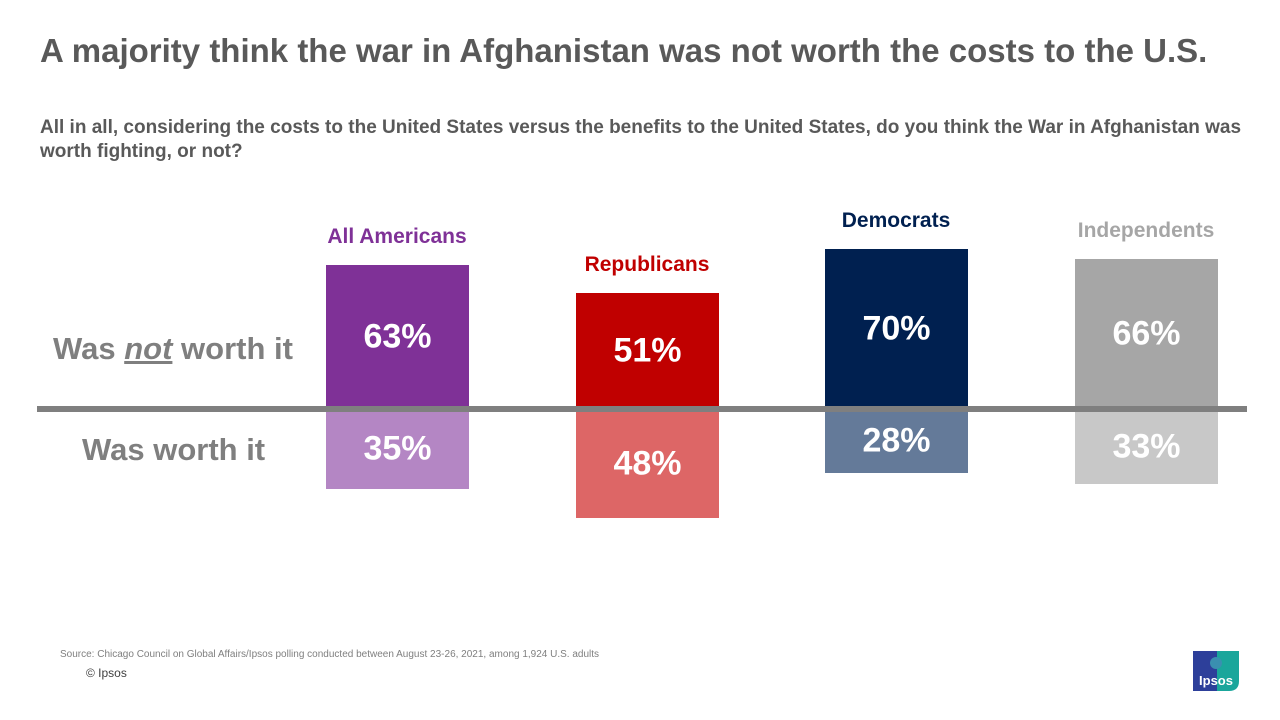 Image resolution: width=1280 pixels, height=720 pixels. Describe the element at coordinates (896, 221) in the screenshot. I see `category-label: Democrats` at that location.